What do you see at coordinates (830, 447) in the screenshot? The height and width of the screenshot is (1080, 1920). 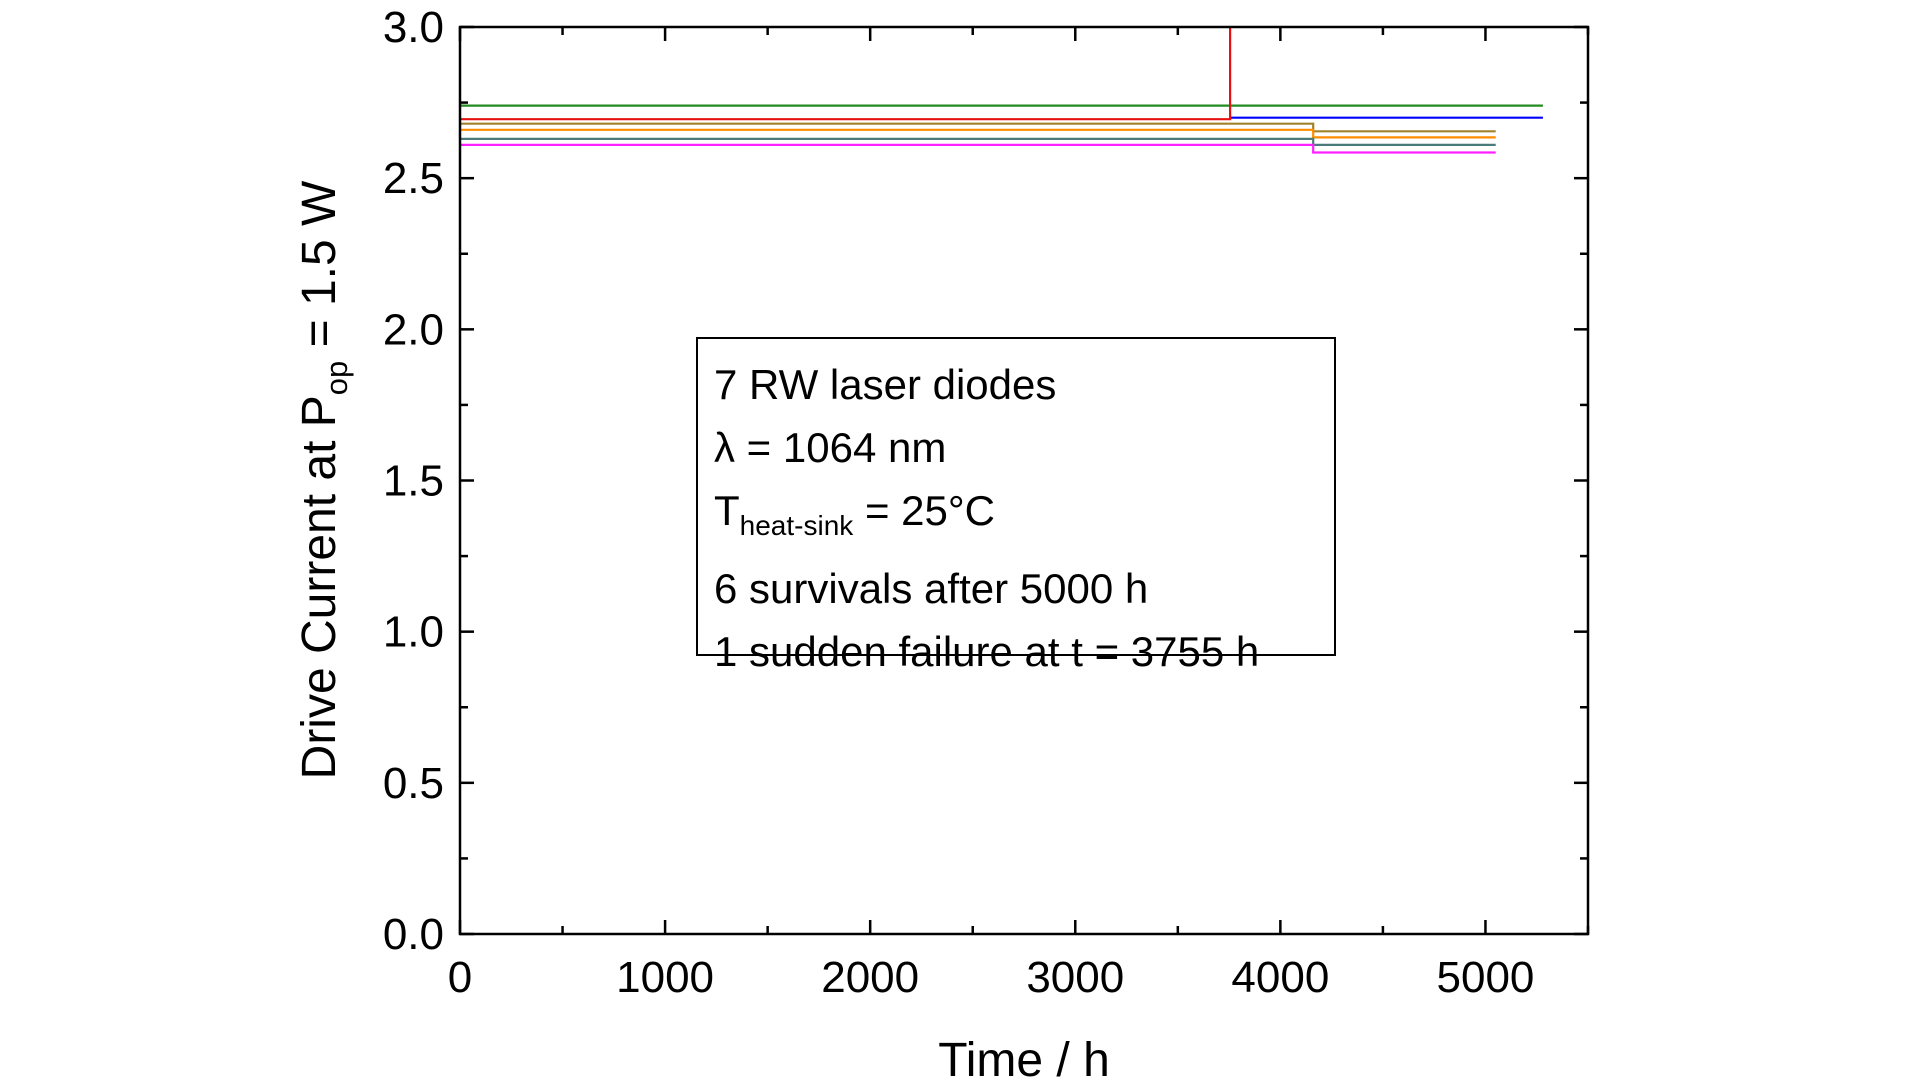 I see `annotation-line-wavelength: λ = 1064 nm` at bounding box center [830, 447].